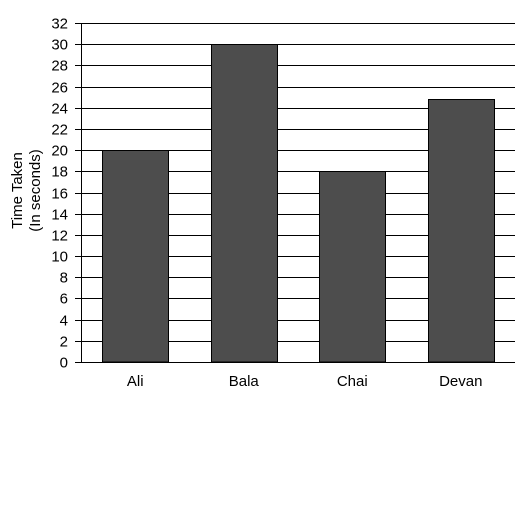 The height and width of the screenshot is (525, 531). Describe the element at coordinates (352, 381) in the screenshot. I see `x-tick-label: Chai` at that location.